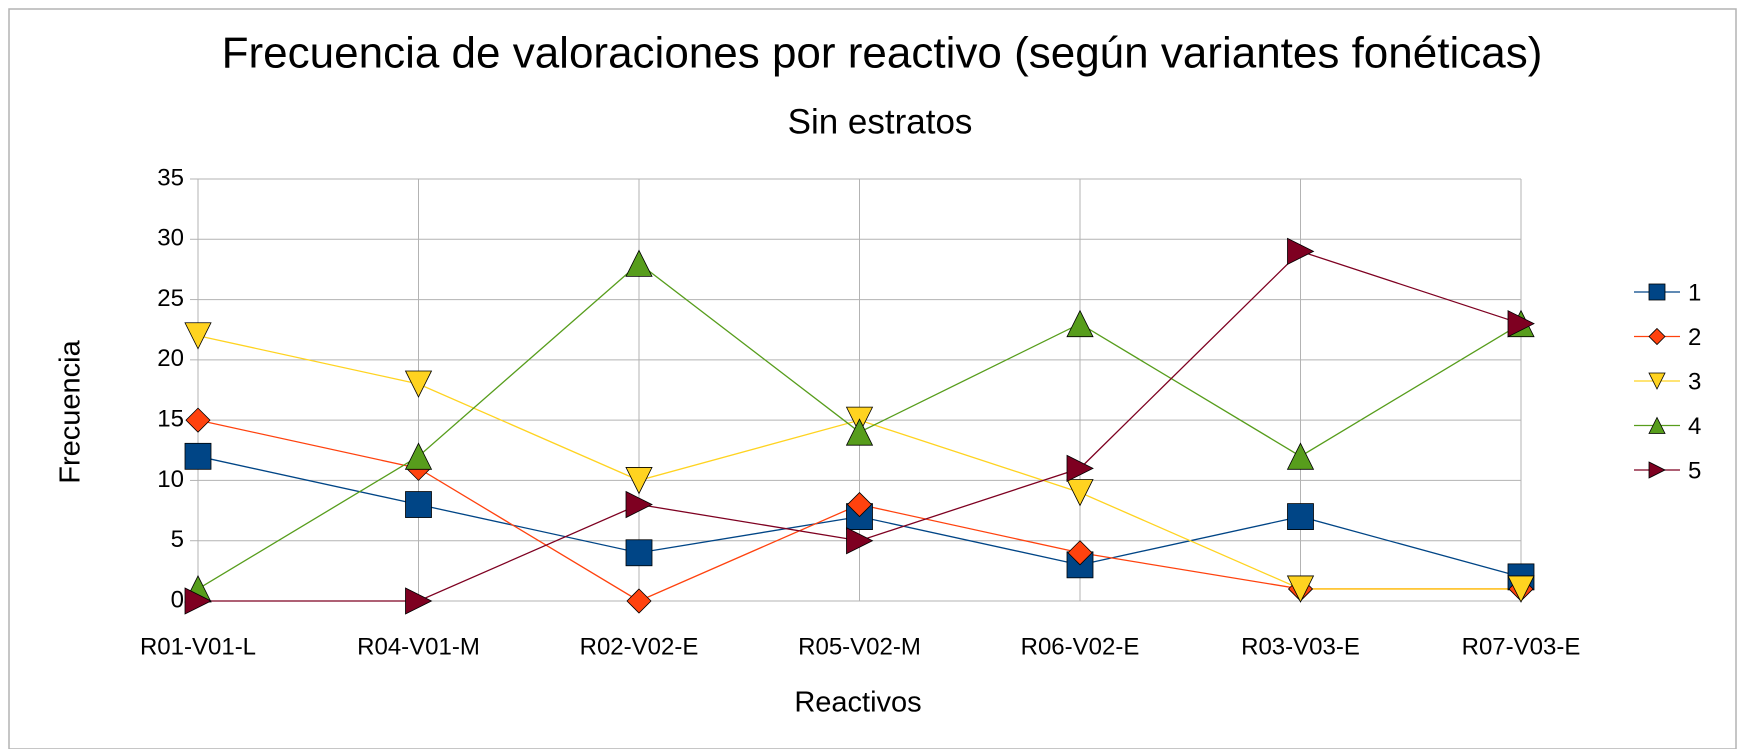 This screenshot has width=1746, height=749. What do you see at coordinates (170, 479) in the screenshot?
I see `y-tick-label: 10` at bounding box center [170, 479].